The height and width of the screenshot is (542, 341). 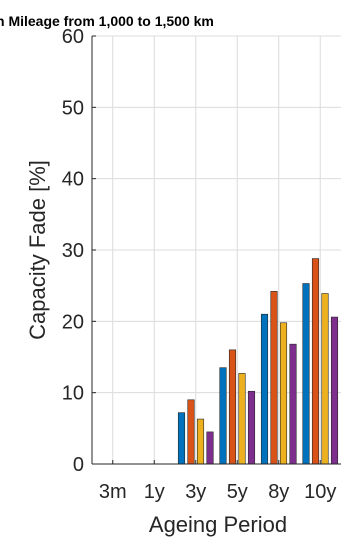 What do you see at coordinates (278, 492) in the screenshot?
I see `x-tick-label-4: 8y` at bounding box center [278, 492].